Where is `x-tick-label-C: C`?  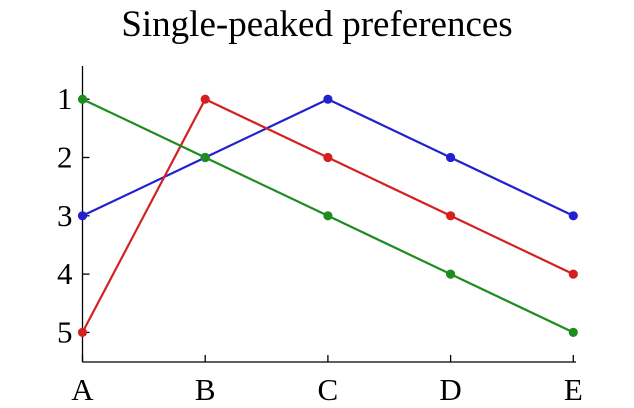
x-tick-label-C: C is located at coordinates (328, 389).